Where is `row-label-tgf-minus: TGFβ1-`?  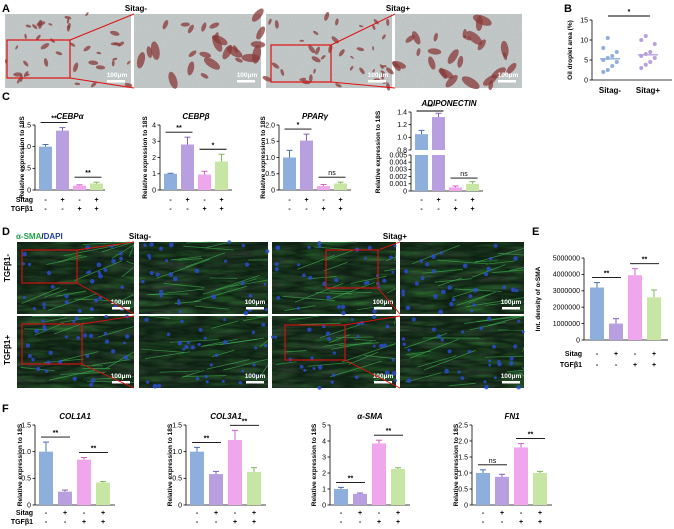 row-label-tgf-minus: TGFβ1- is located at coordinates (7, 268).